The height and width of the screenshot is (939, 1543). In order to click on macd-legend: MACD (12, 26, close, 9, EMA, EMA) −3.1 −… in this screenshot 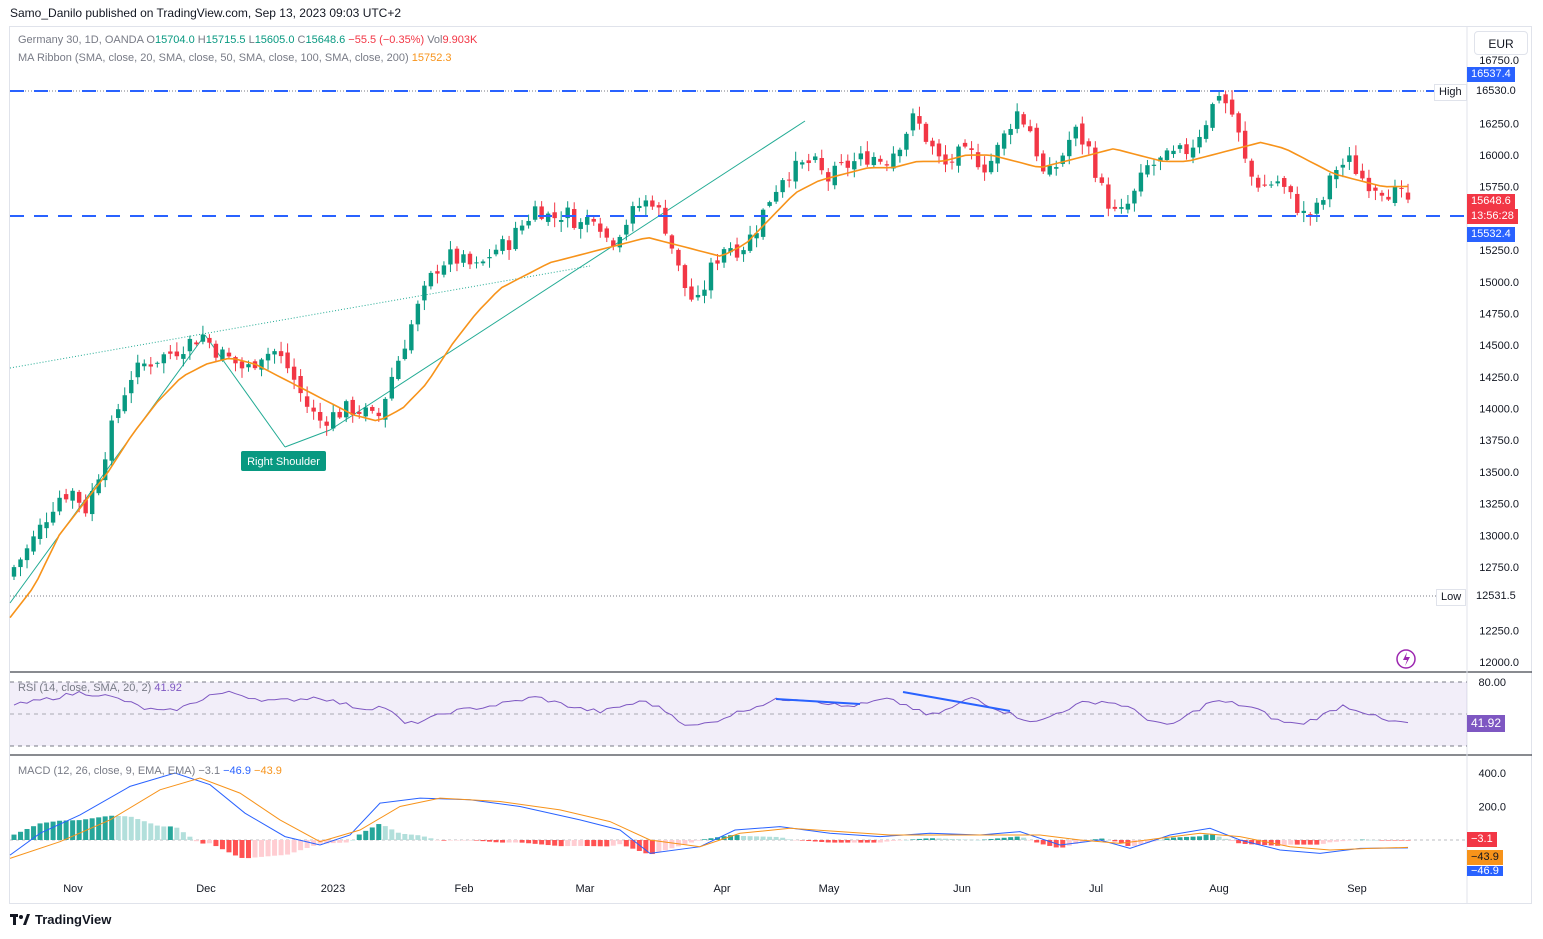, I will do `click(150, 771)`.